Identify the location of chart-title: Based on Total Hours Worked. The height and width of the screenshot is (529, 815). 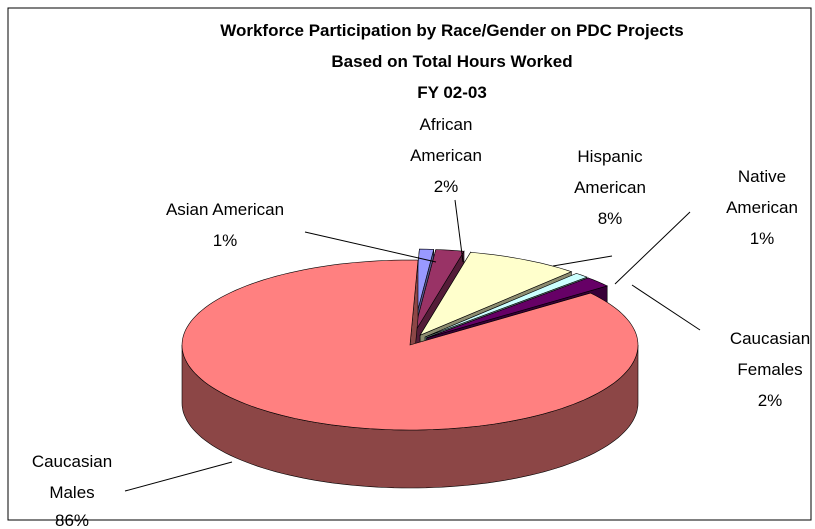
(451, 61).